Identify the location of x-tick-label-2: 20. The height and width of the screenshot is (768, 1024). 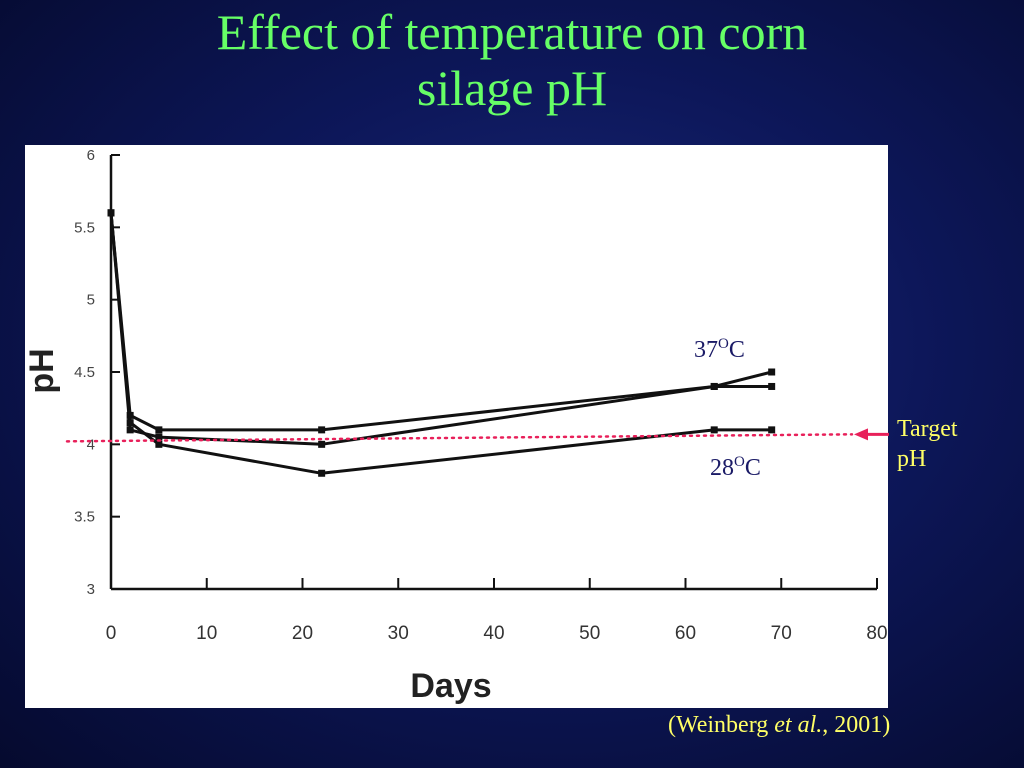
(302, 633).